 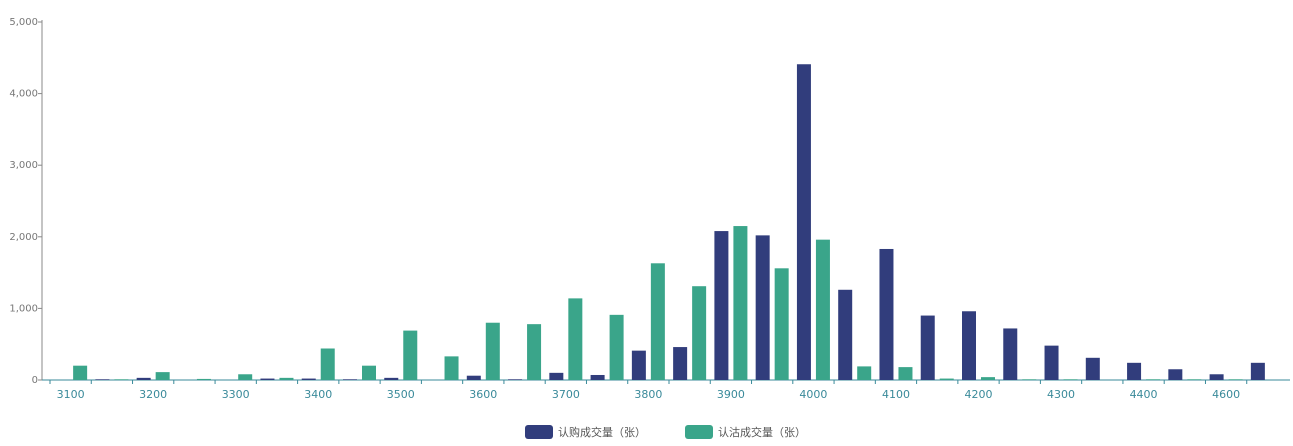 What do you see at coordinates (23, 94) in the screenshot?
I see `y-tick-label: 4,000` at bounding box center [23, 94].